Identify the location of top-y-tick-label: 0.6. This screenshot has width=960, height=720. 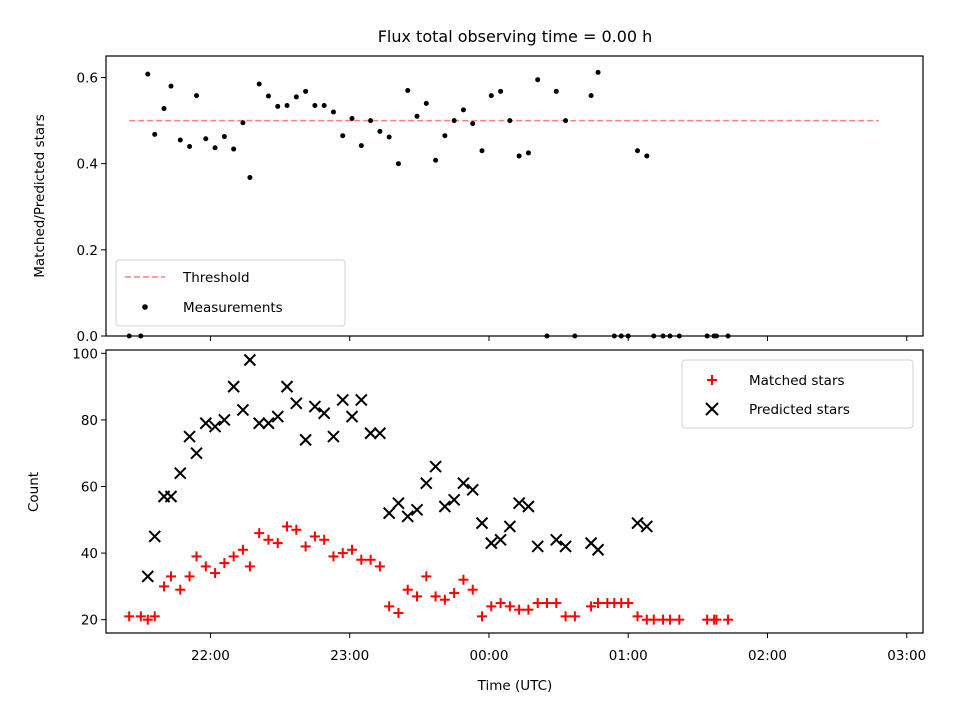
(87, 79).